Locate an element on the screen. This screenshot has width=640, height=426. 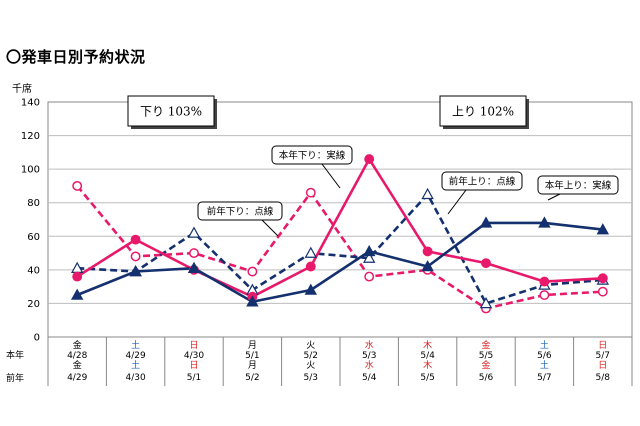
callout-label: 本年上り：実線 is located at coordinates (578, 186).